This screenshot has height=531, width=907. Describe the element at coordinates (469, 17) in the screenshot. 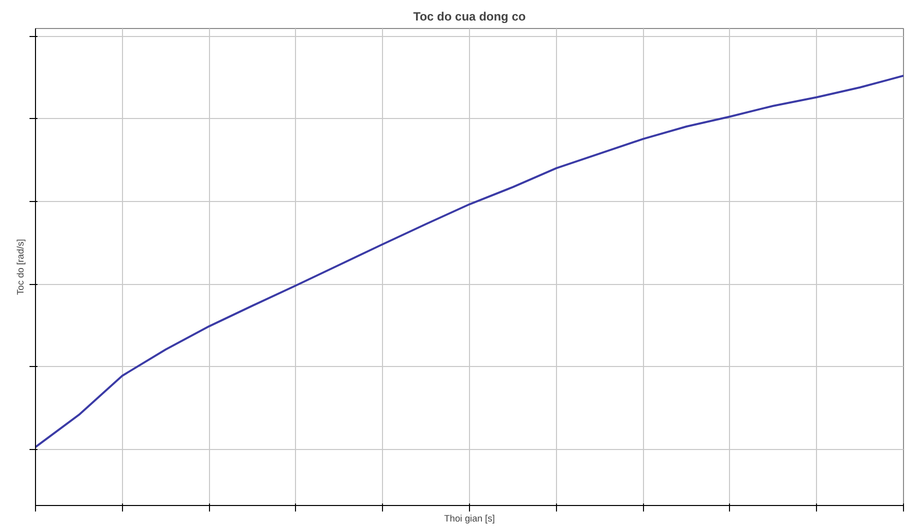

I see `chart-title: Toc do cua dong co` at that location.